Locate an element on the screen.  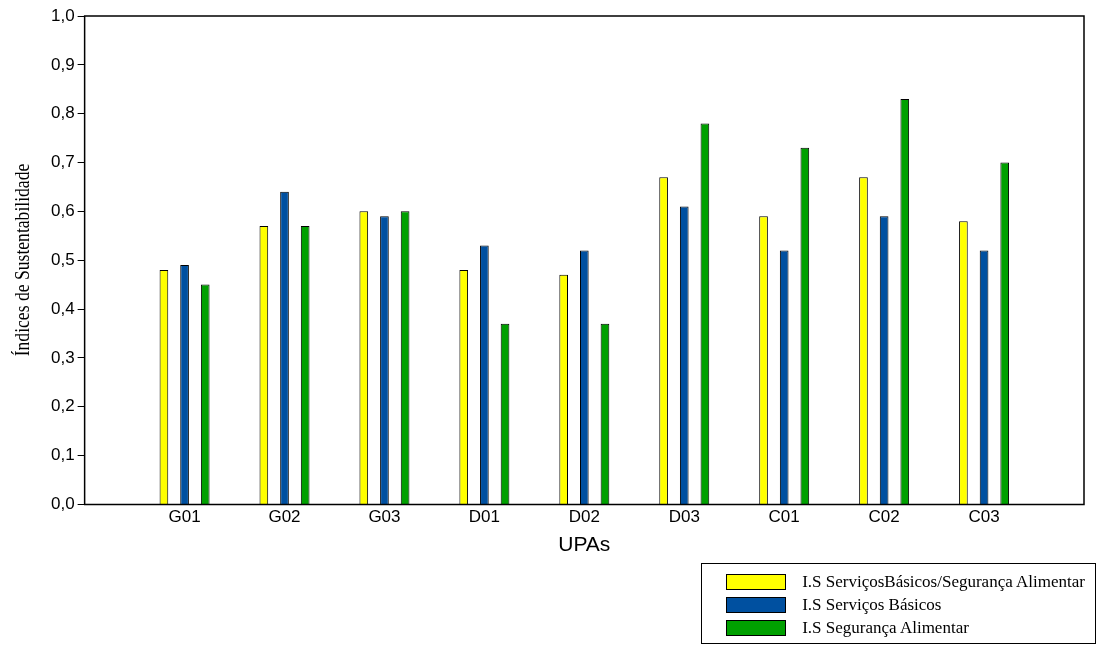
x-tick-label: C02 is located at coordinates (884, 517).